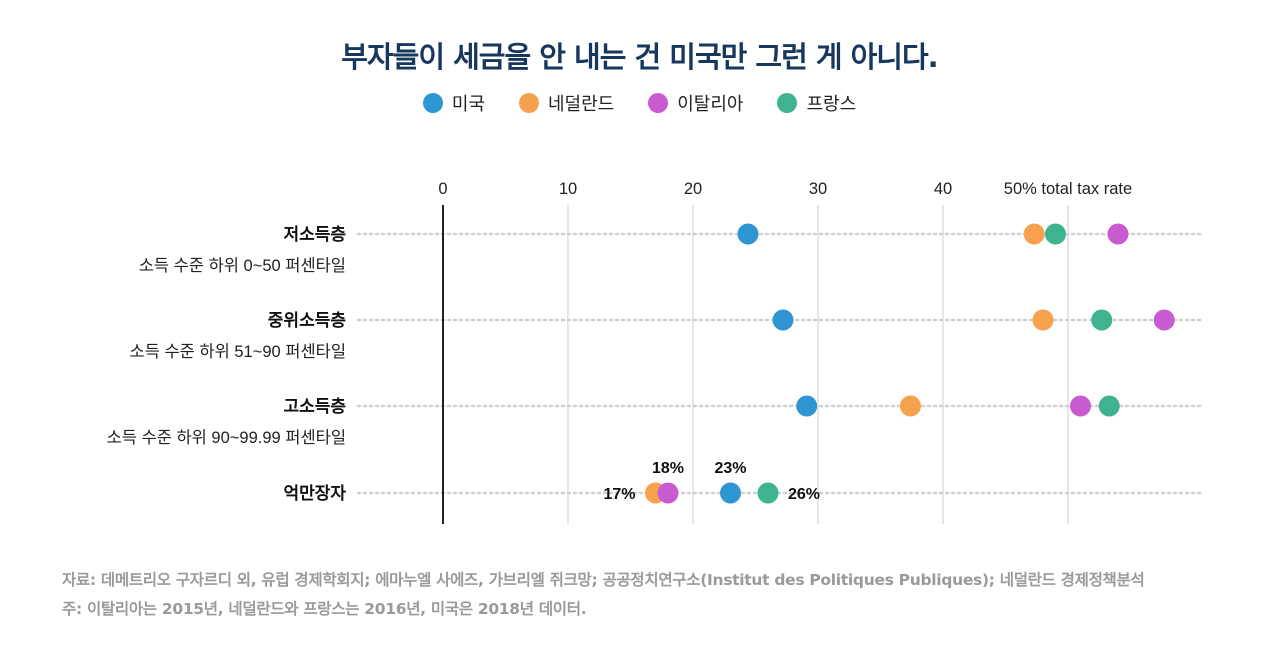  I want to click on legend-dot-italy, so click(658, 103).